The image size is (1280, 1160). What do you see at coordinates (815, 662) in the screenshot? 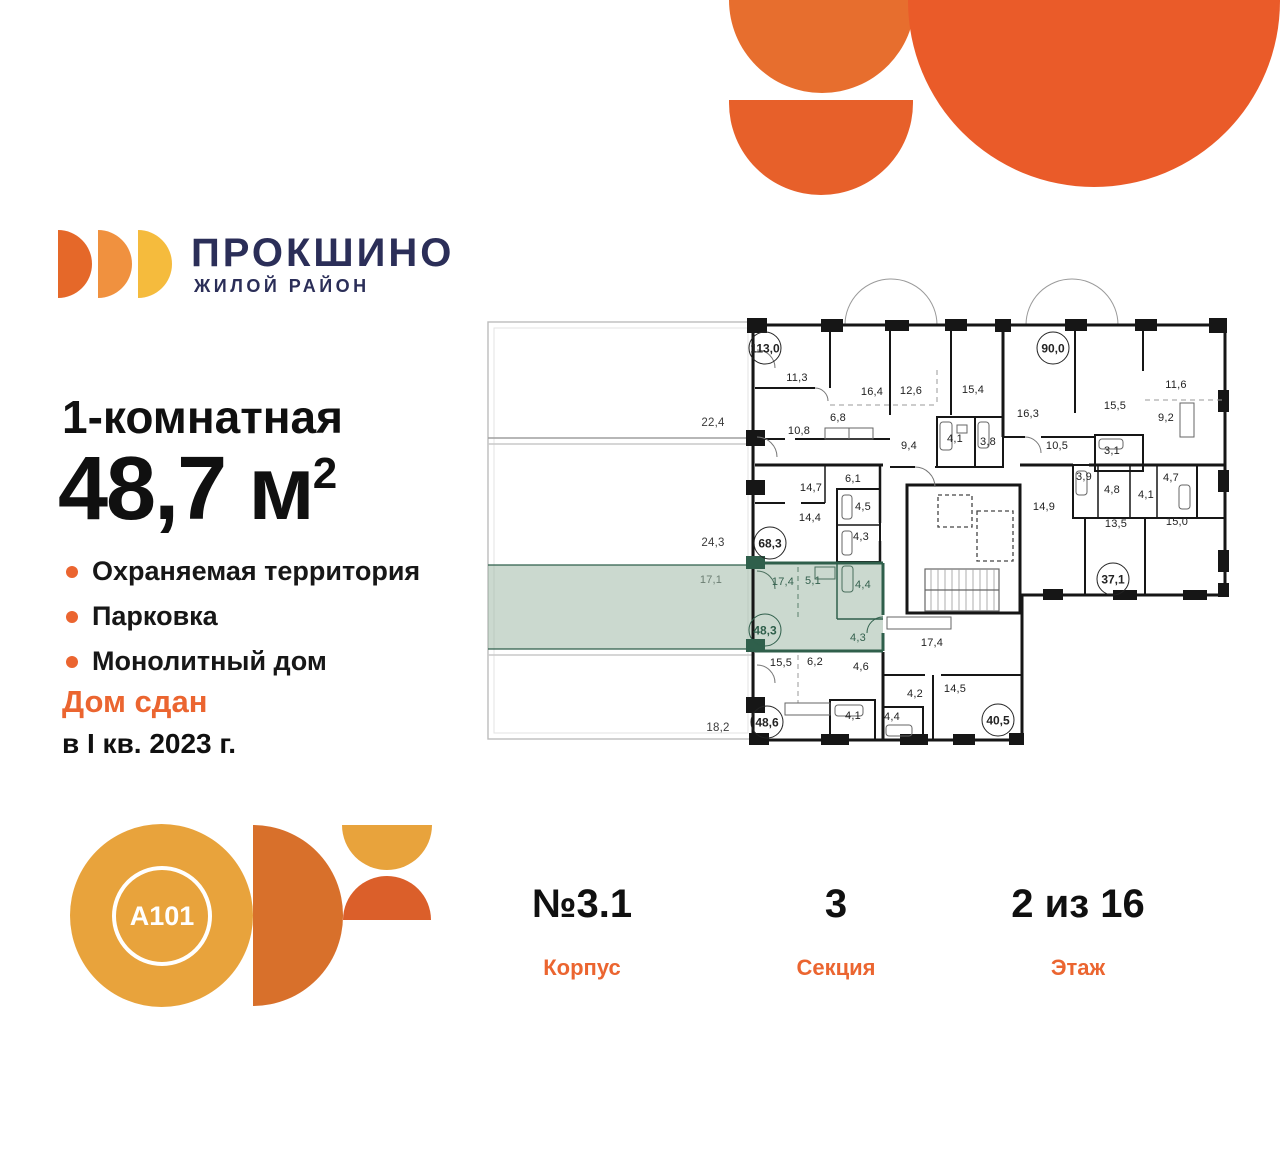
I see `room-area-label: 6,2` at bounding box center [815, 662].